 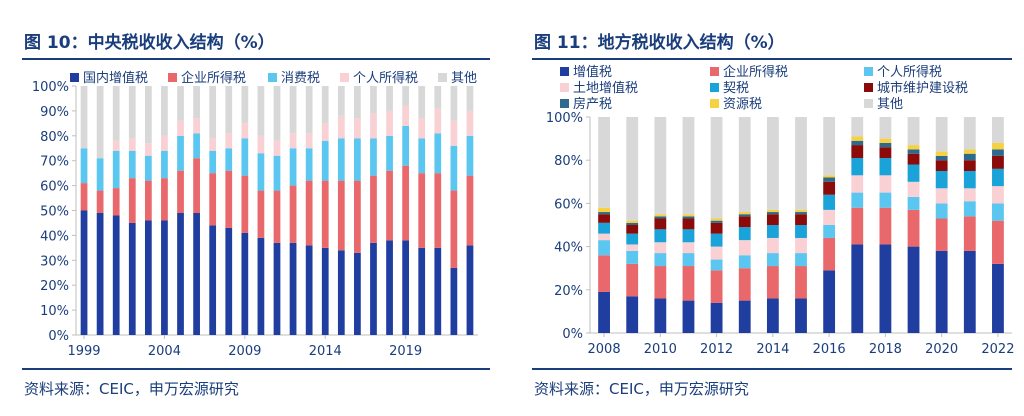 I want to click on legend-label: 消费税, so click(x=300, y=78).